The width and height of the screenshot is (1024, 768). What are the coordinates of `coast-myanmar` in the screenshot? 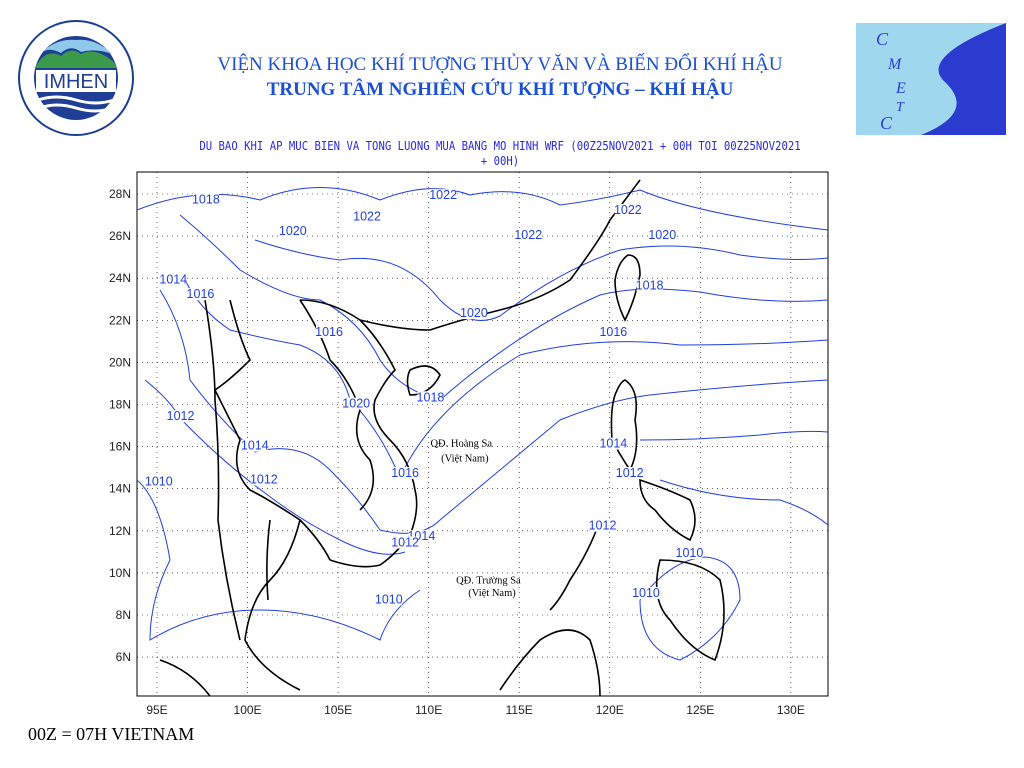 It's located at (222, 470).